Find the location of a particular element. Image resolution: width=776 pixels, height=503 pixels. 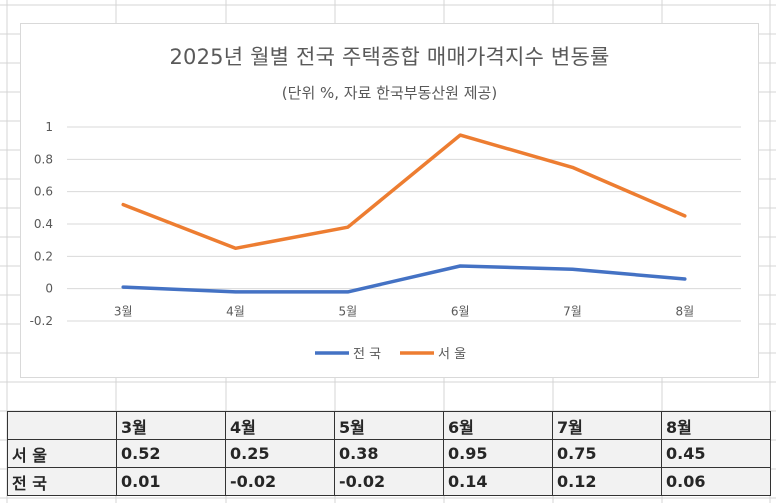

table-header-cell: 5월 is located at coordinates (389, 425).